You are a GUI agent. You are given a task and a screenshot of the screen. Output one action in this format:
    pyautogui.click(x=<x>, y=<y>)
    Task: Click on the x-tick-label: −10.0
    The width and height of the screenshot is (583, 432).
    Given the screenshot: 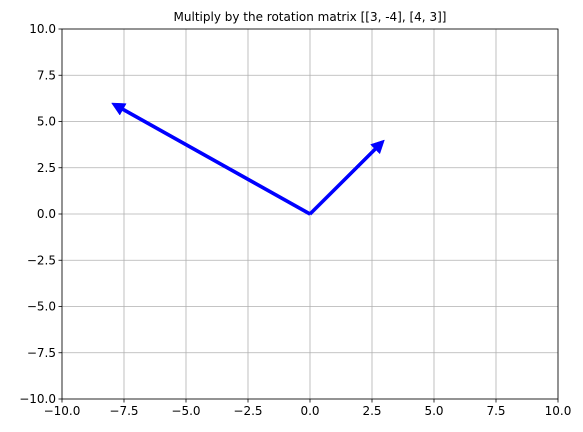 What is the action you would take?
    pyautogui.click(x=62, y=411)
    